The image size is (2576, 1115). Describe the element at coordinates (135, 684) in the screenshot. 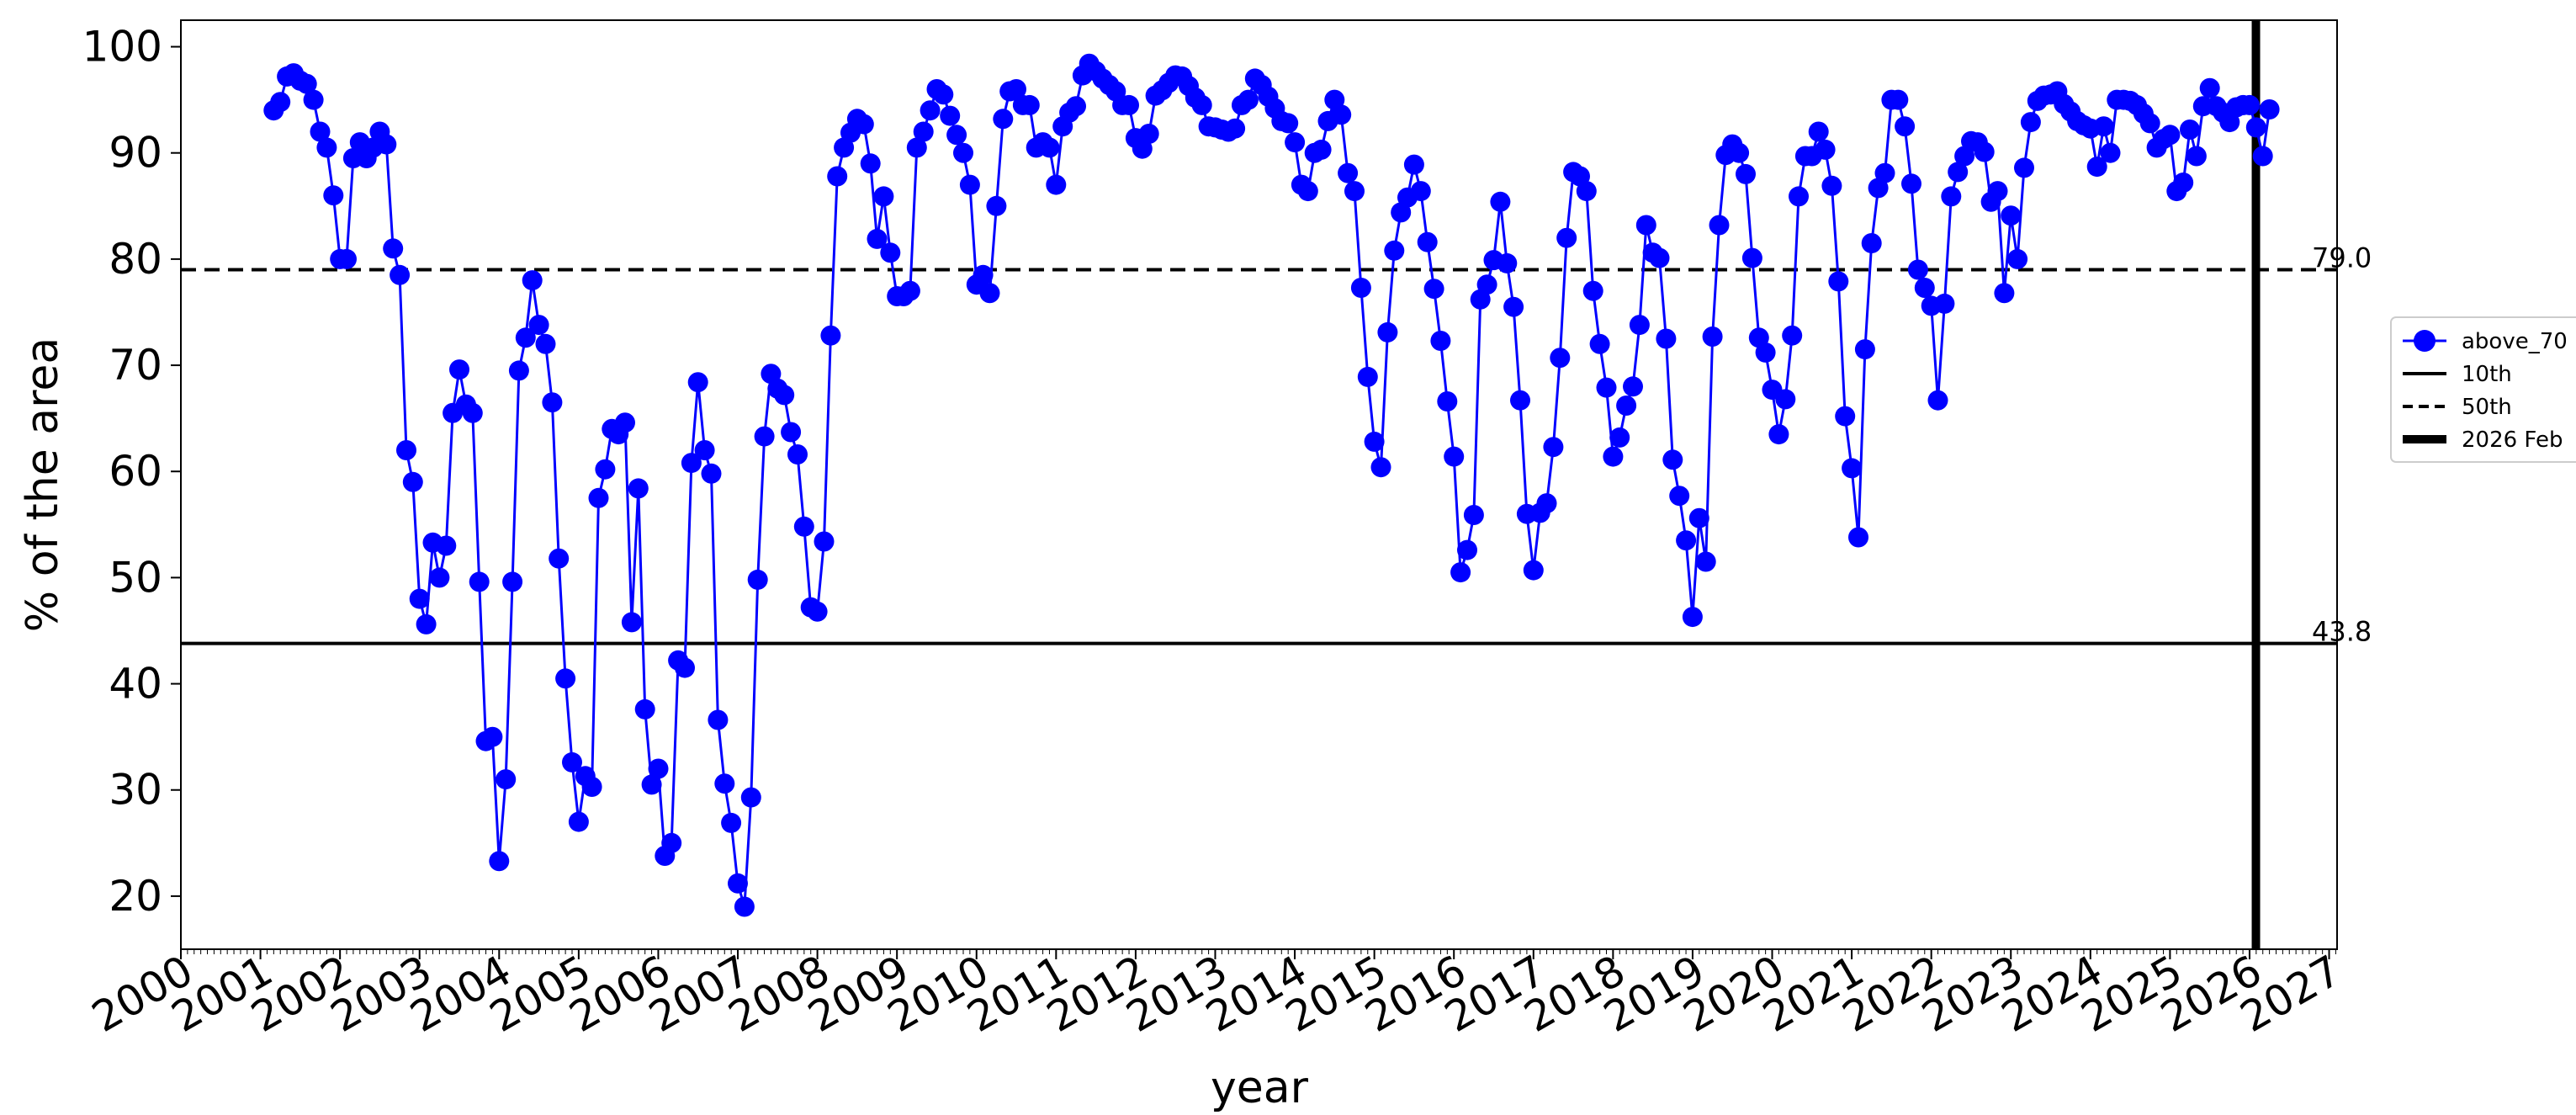

I see `y-tick-label: 40` at that location.